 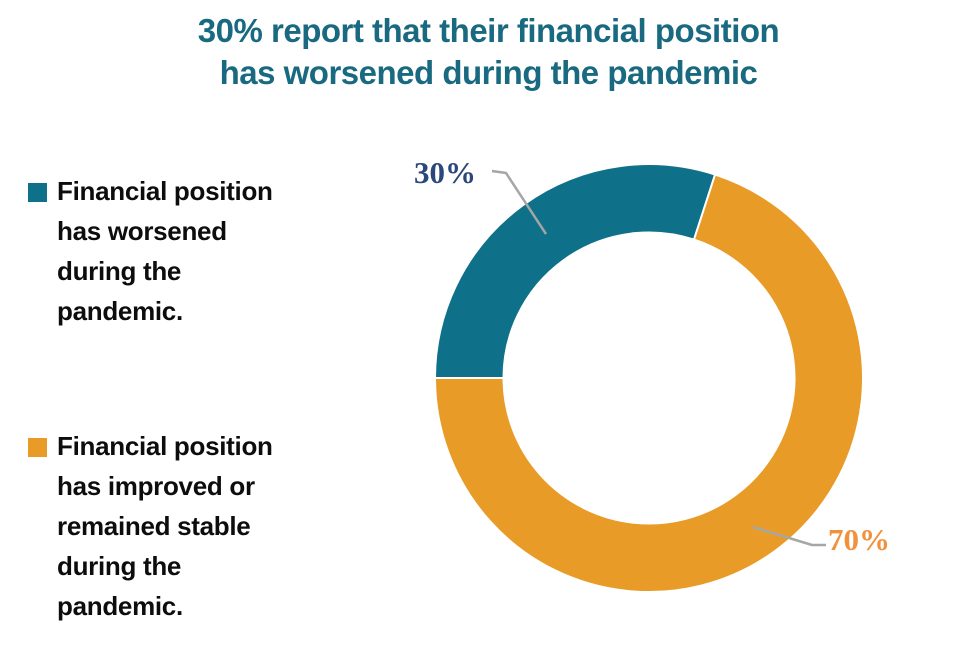 What do you see at coordinates (519, 202) in the screenshot?
I see `leader-line-30%` at bounding box center [519, 202].